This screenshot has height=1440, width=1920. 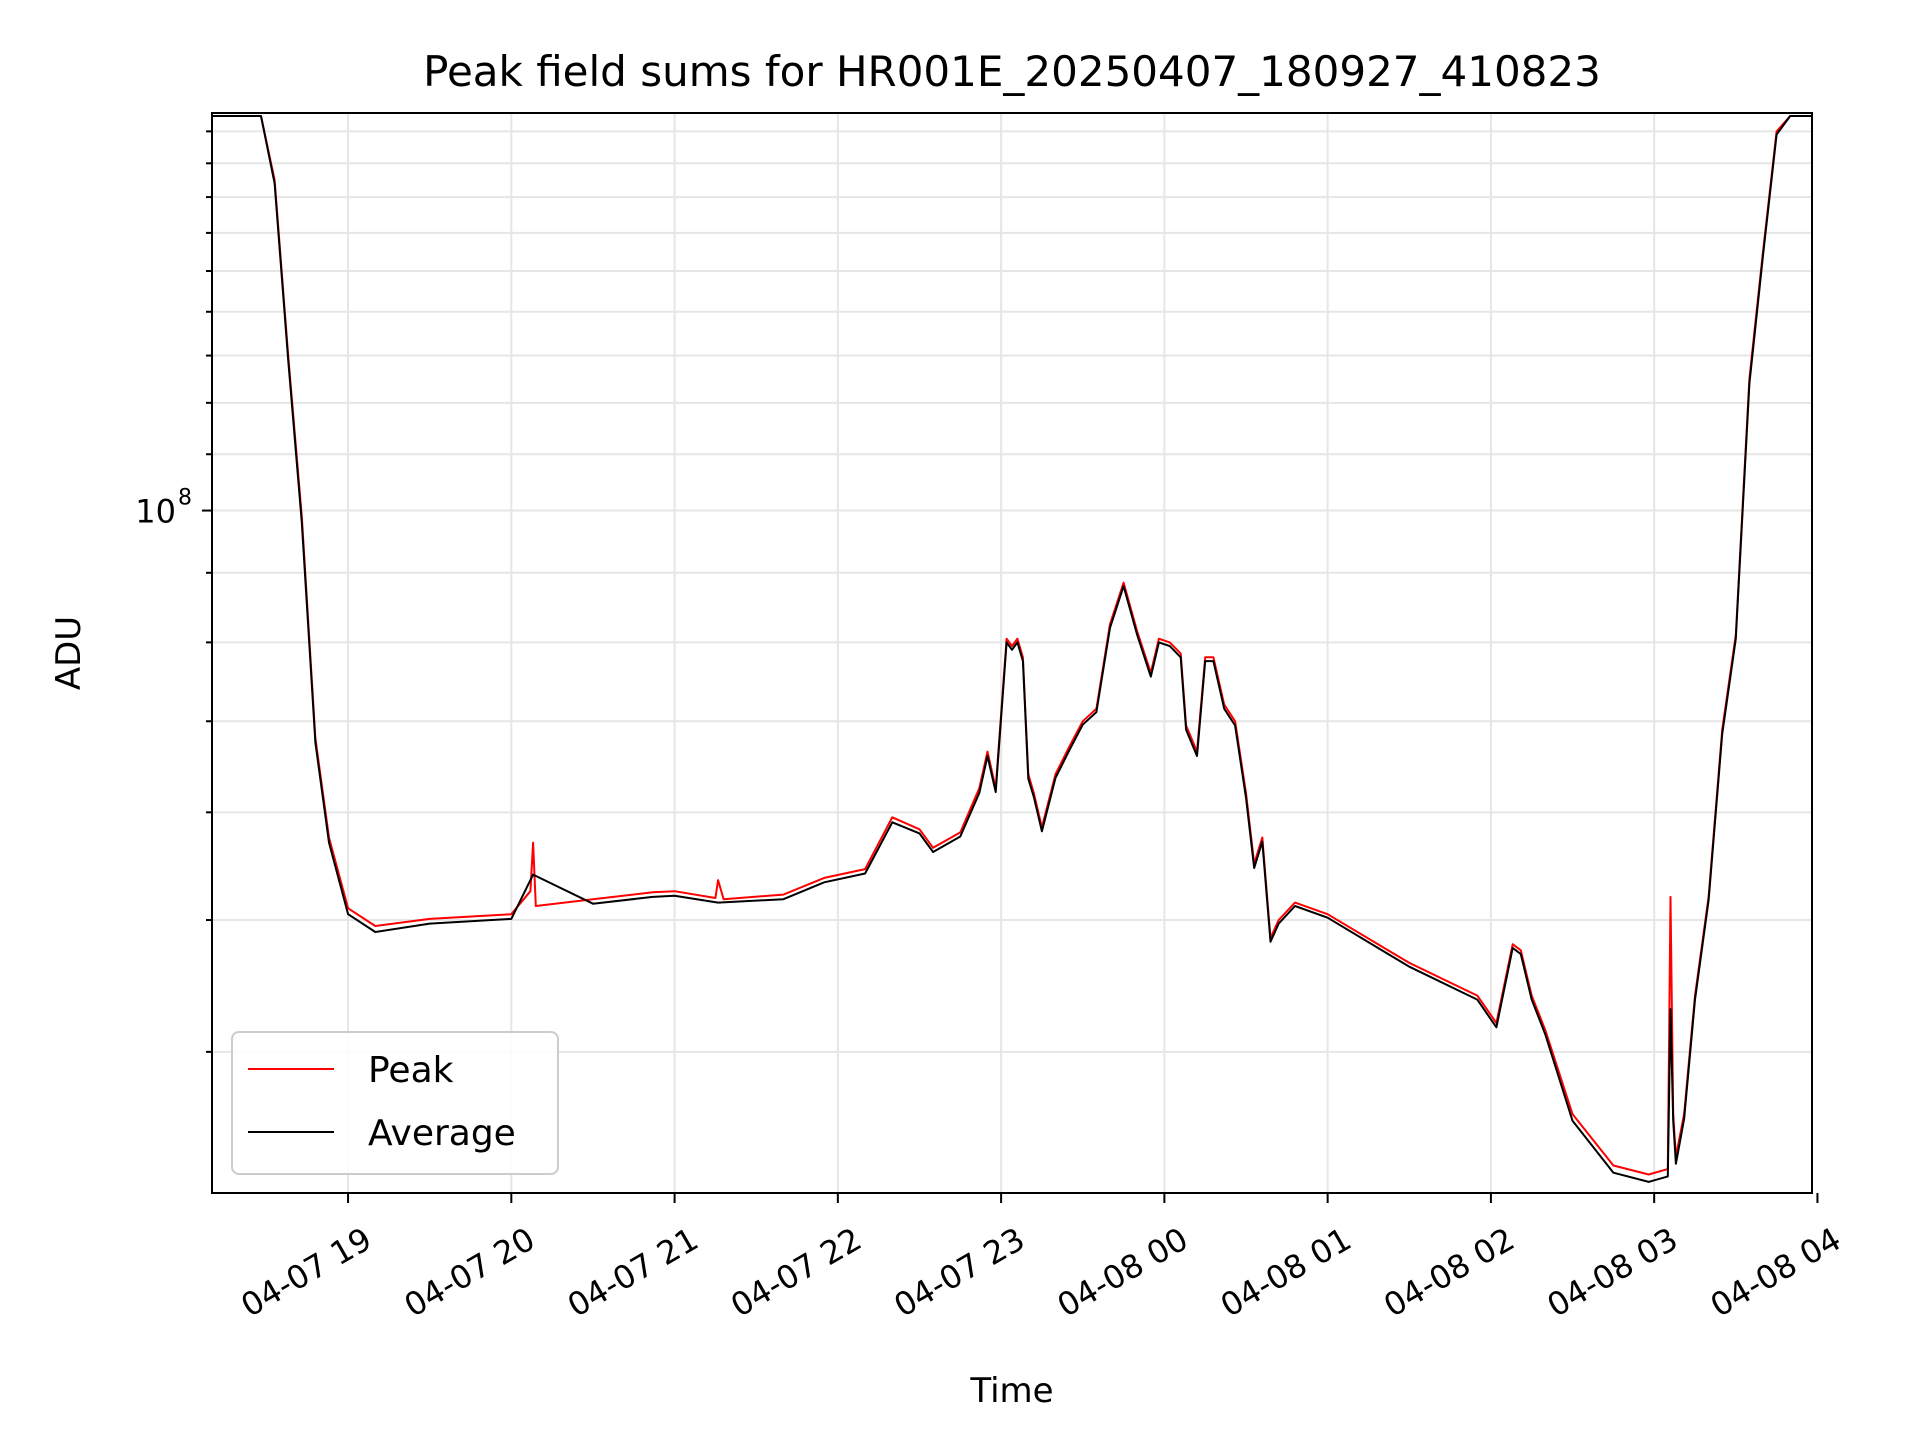 What do you see at coordinates (442, 1133) in the screenshot?
I see `legend-label-average: Average` at bounding box center [442, 1133].